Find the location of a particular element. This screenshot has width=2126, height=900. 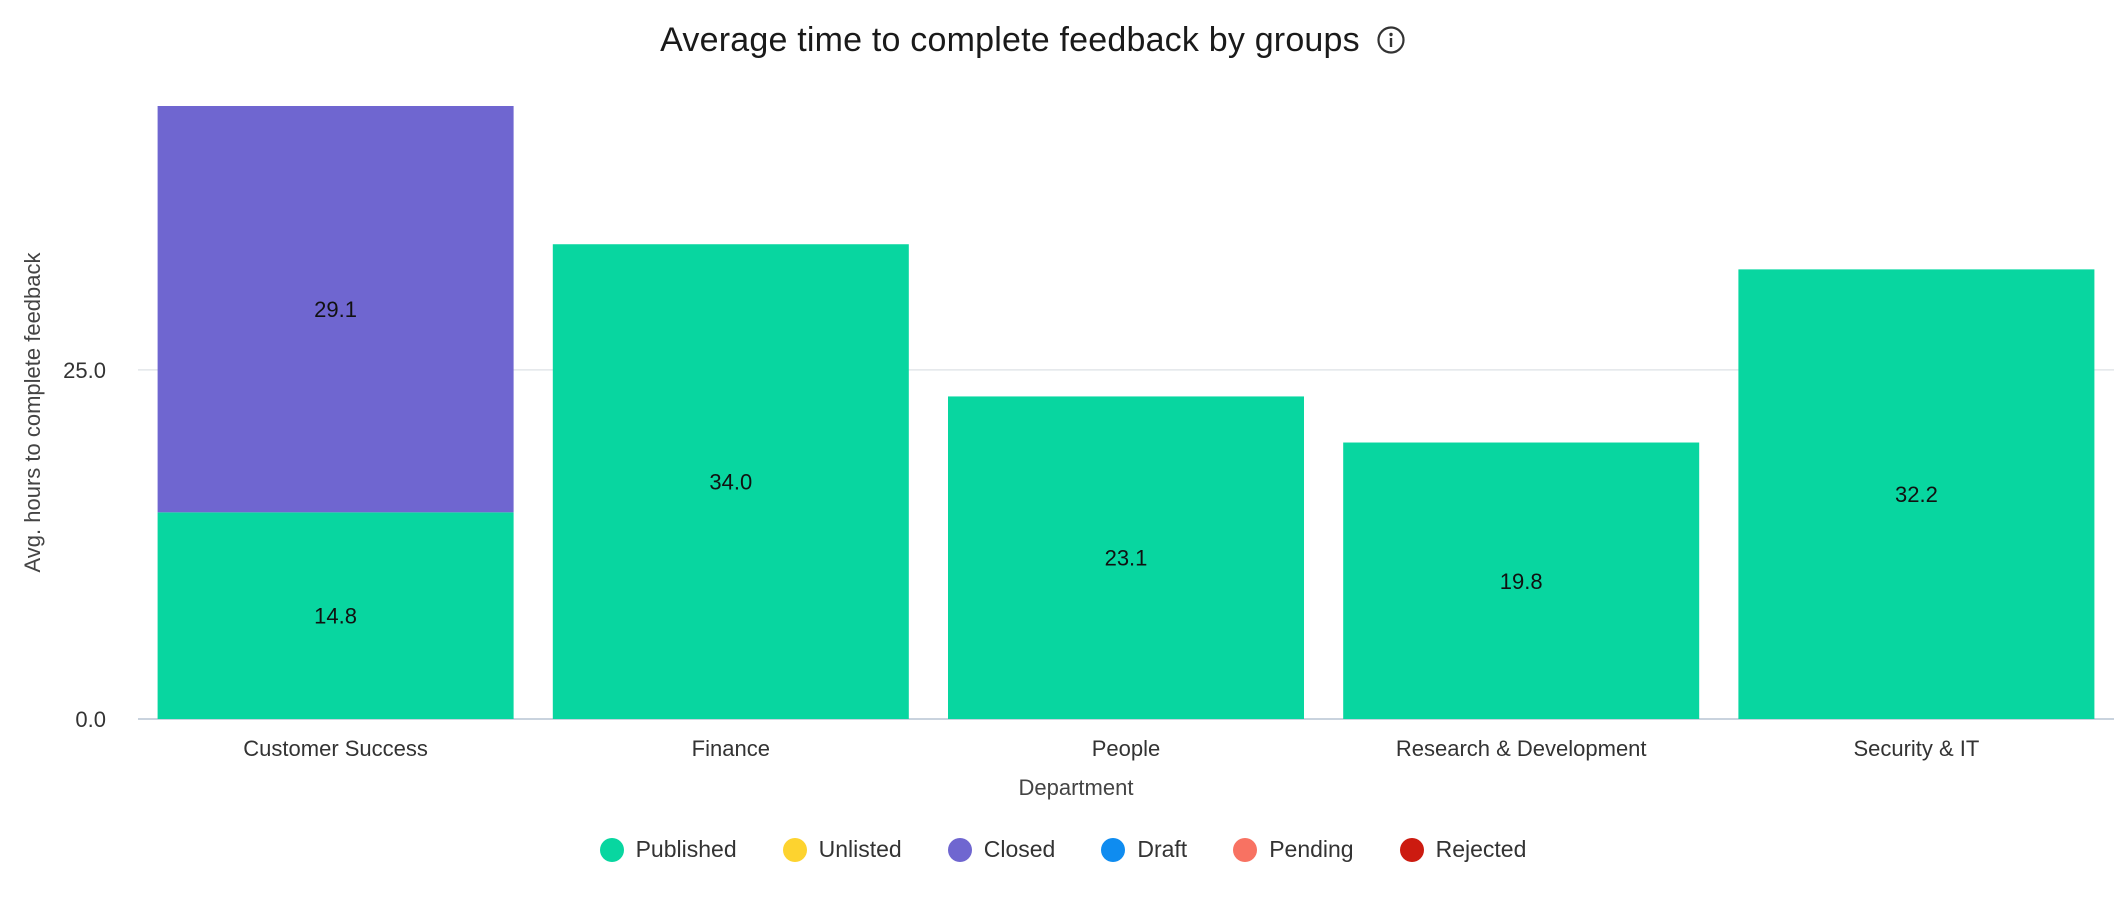

x-tick-label: Research & Development is located at coordinates (1521, 748).